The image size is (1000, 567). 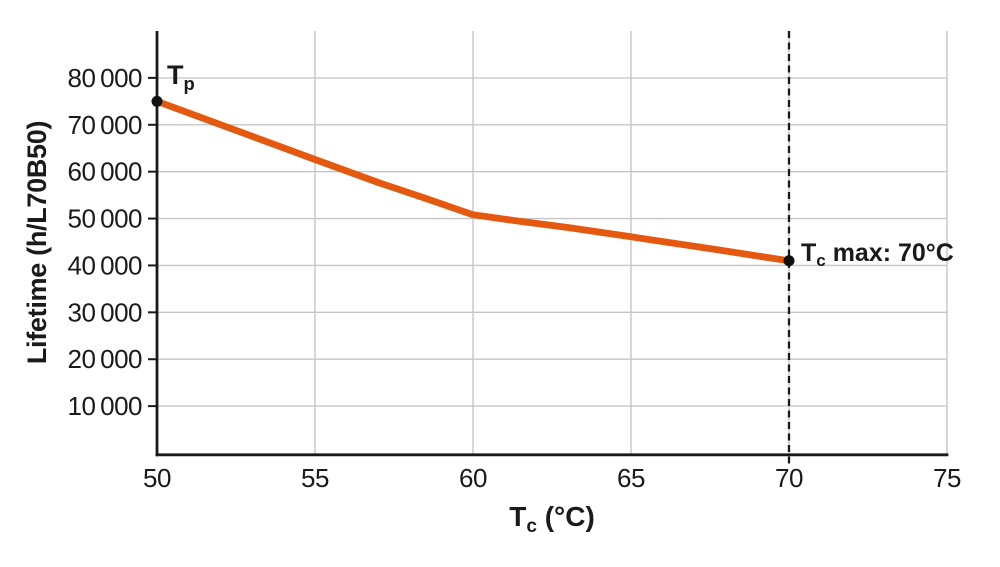 I want to click on tc-max-annotation-main: T, so click(x=809, y=253).